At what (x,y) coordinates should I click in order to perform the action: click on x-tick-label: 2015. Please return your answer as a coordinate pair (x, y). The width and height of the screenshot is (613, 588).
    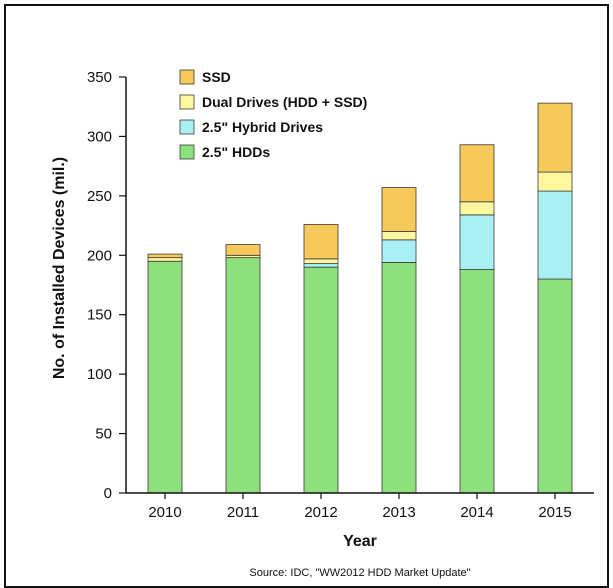
    Looking at the image, I should click on (554, 512).